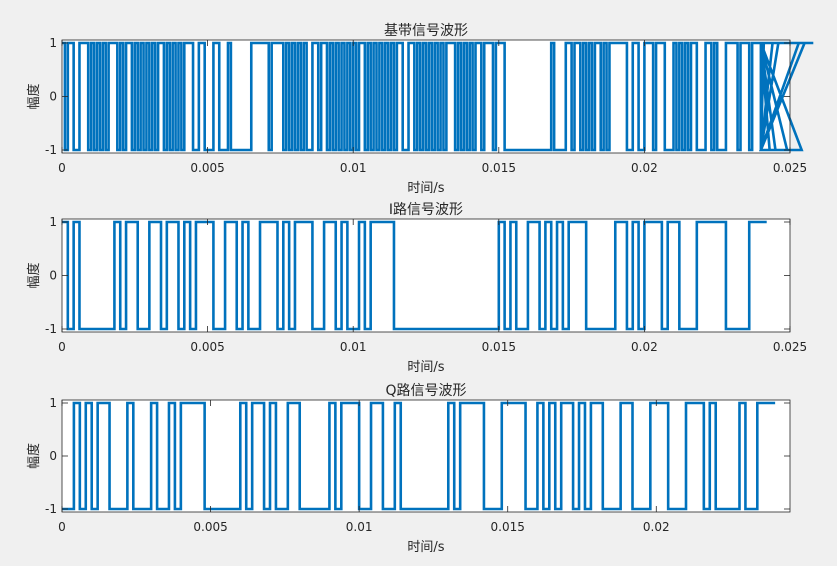 The height and width of the screenshot is (566, 837). What do you see at coordinates (426, 30) in the screenshot?
I see `chart-title: 基带信号波形` at bounding box center [426, 30].